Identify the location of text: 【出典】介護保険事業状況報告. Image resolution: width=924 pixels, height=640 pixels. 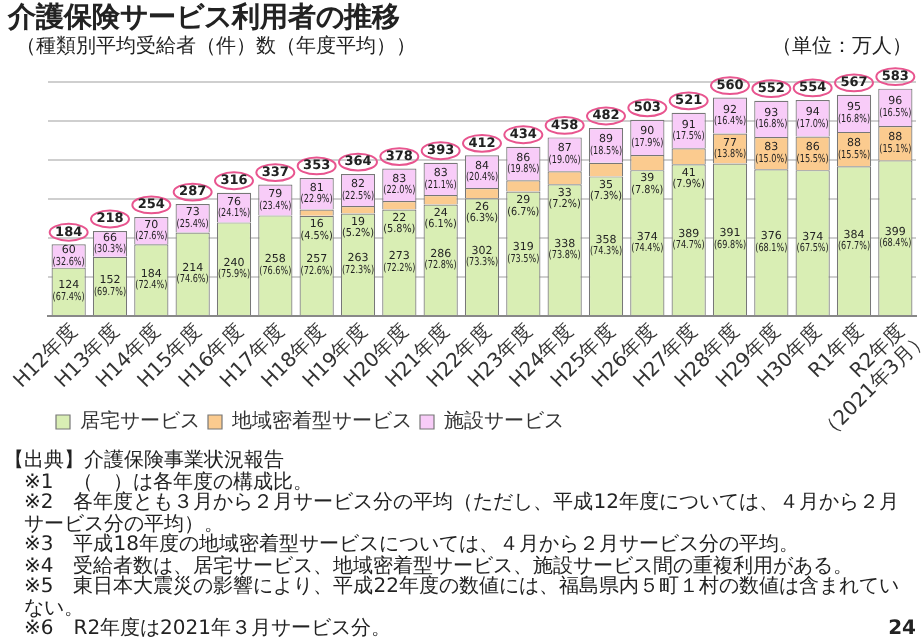
(143, 461).